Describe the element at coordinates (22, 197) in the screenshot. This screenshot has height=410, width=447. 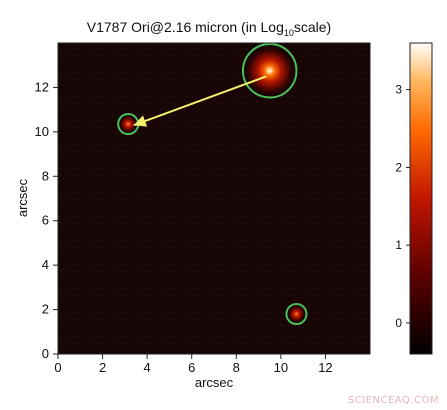
I see `y-axis-label: arcsec` at that location.